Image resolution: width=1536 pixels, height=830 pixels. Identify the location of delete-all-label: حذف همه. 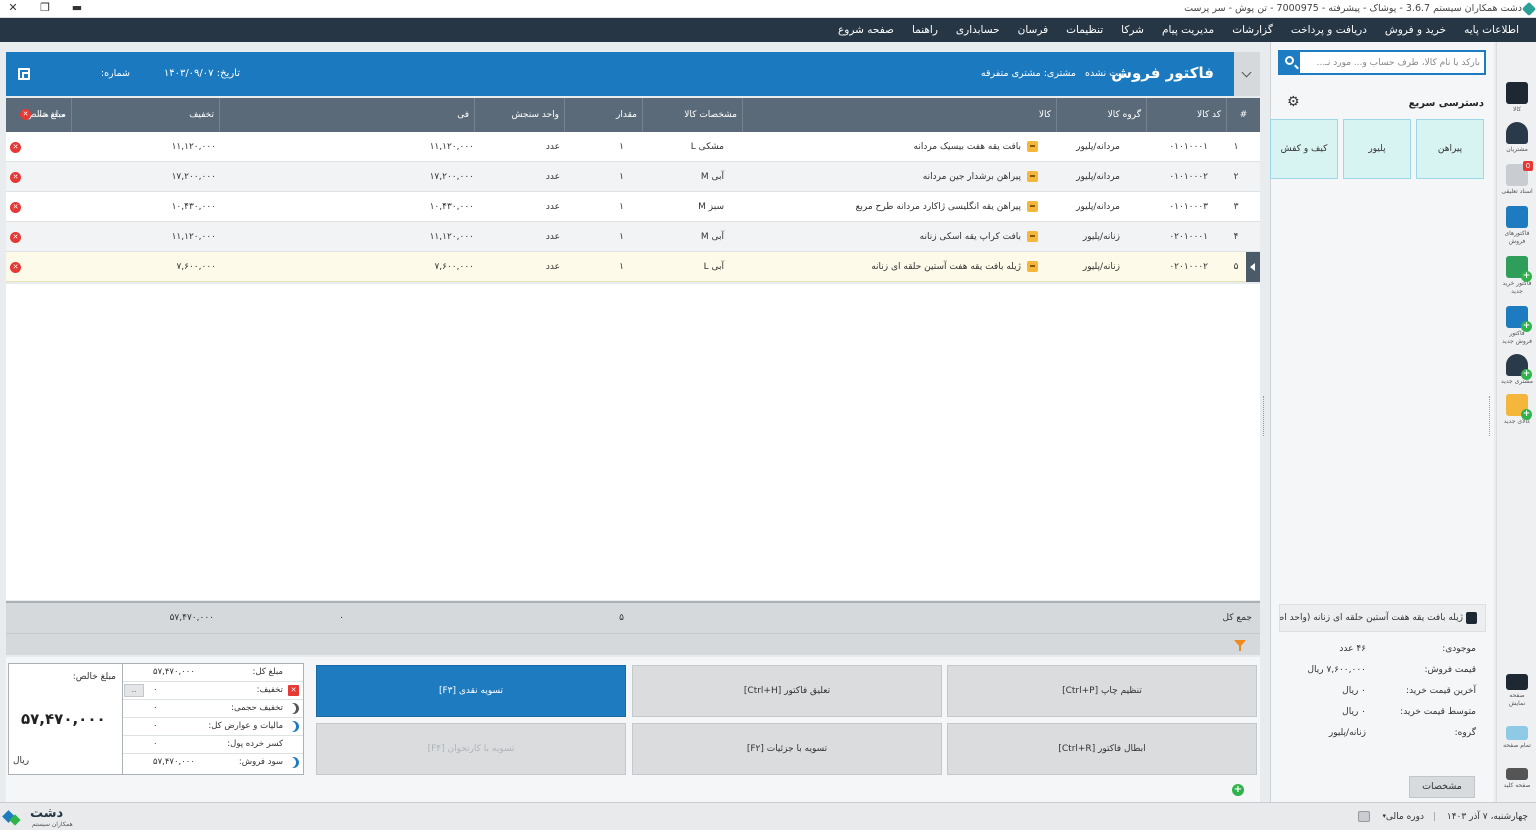
(51, 115).